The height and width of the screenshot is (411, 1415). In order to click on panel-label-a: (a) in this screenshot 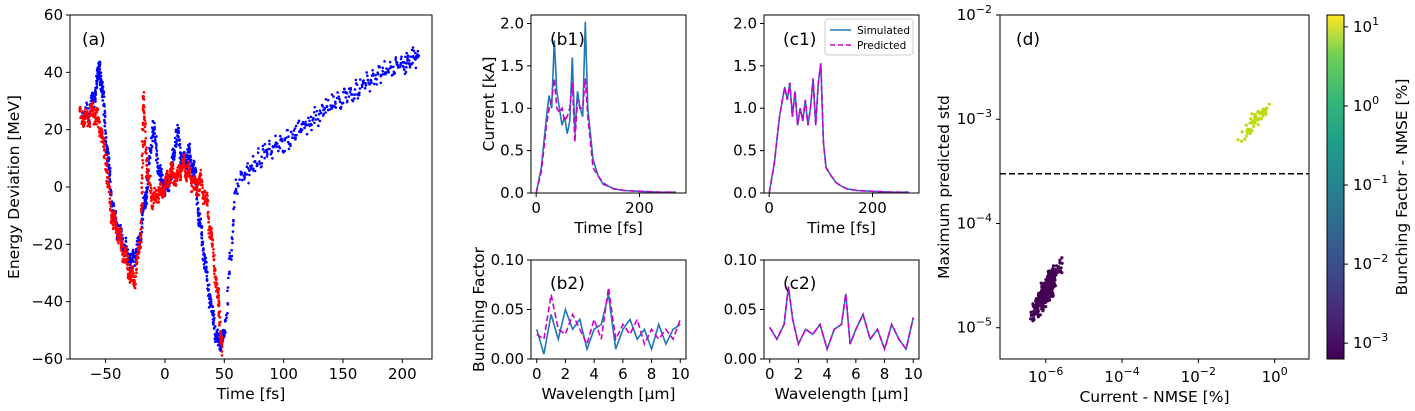, I will do `click(94, 40)`.